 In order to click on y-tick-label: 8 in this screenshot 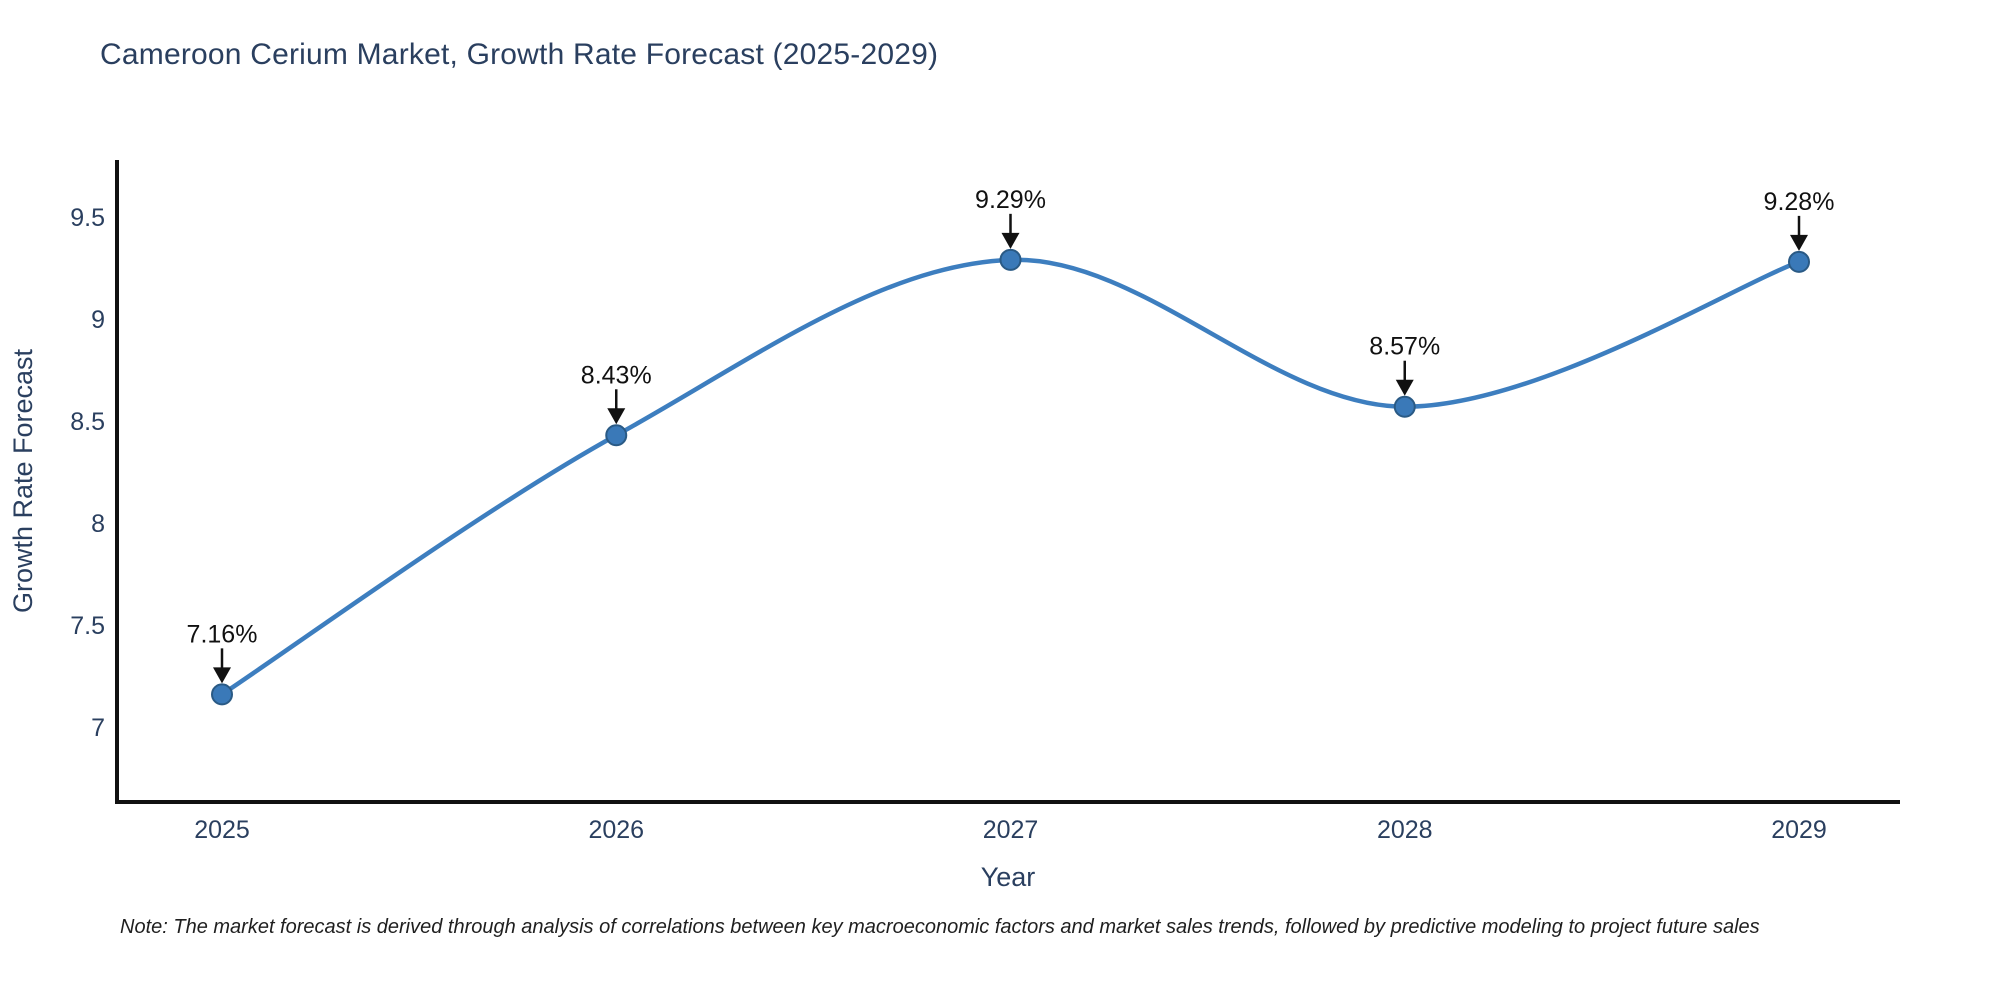, I will do `click(98, 524)`.